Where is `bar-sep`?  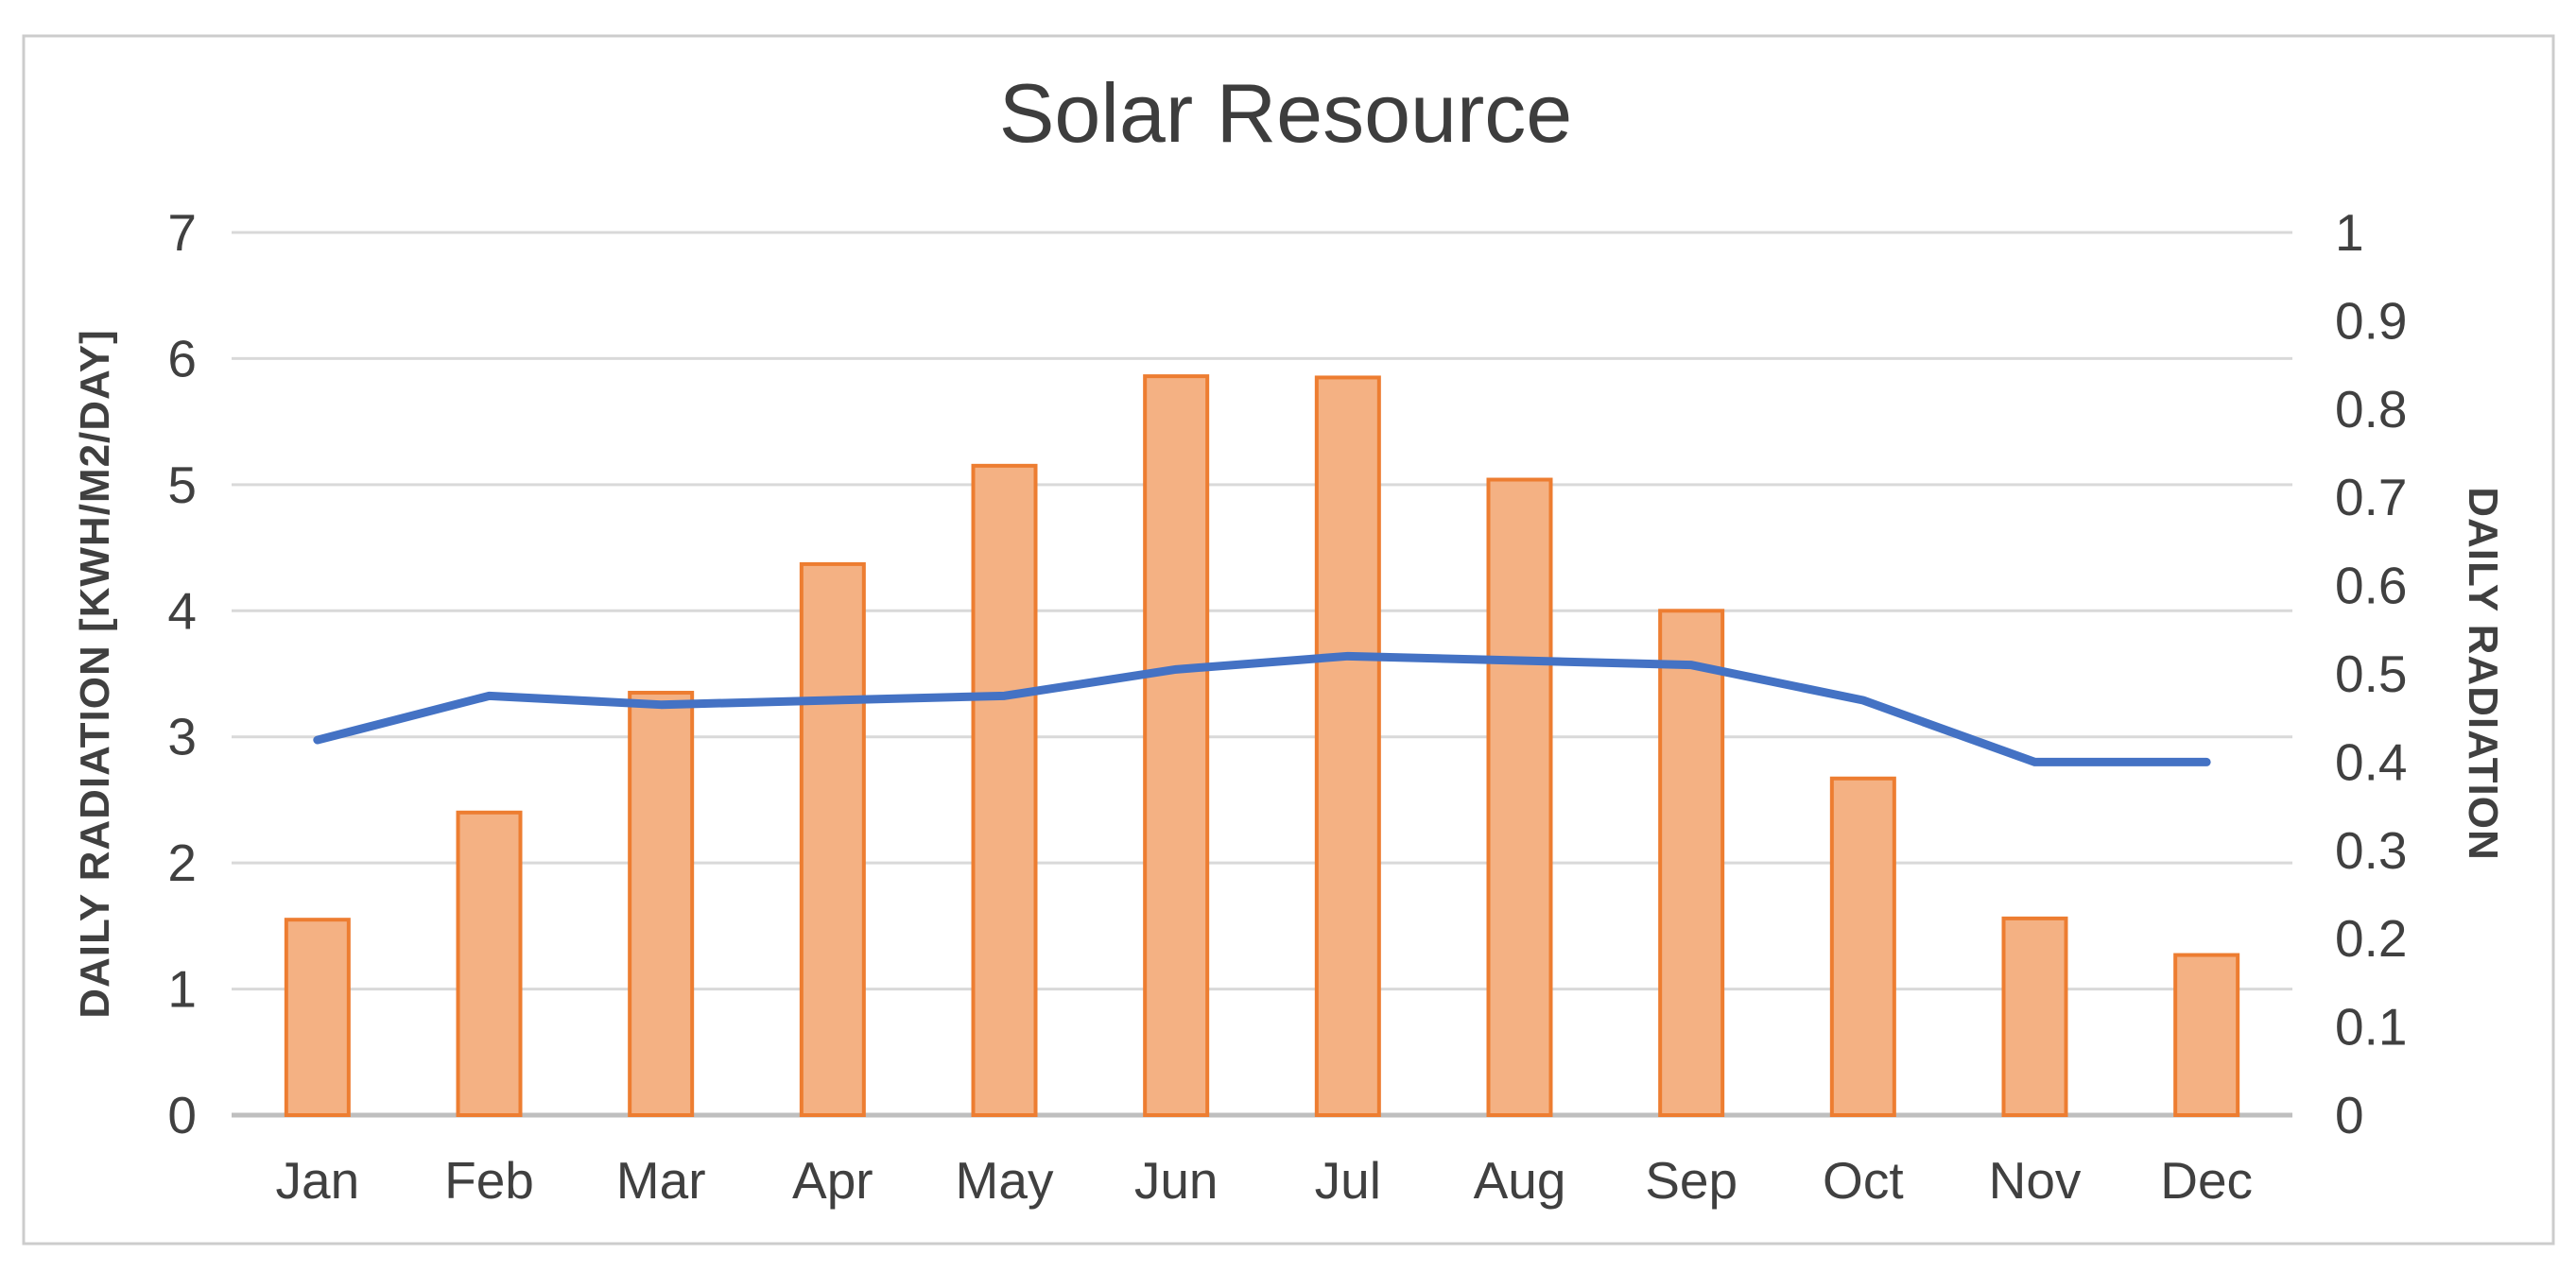
bar-sep is located at coordinates (1691, 863).